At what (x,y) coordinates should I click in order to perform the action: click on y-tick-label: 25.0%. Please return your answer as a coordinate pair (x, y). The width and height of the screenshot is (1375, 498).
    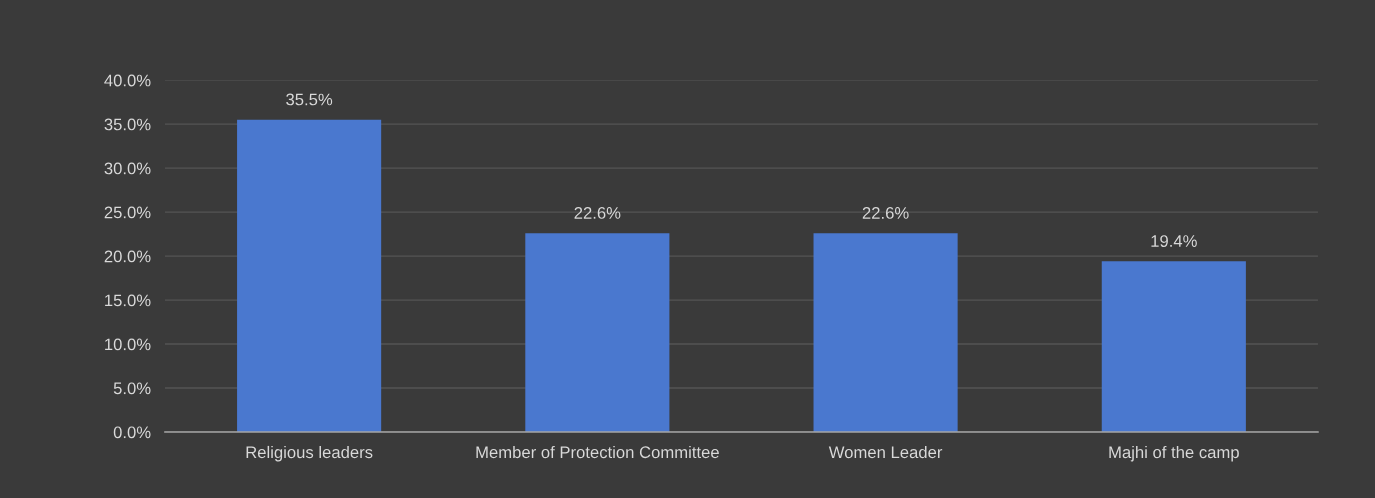
    Looking at the image, I should click on (127, 212).